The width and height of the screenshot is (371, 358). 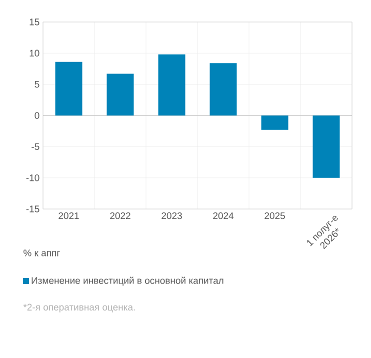 I want to click on y-tick-label: -5, so click(x=36, y=146).